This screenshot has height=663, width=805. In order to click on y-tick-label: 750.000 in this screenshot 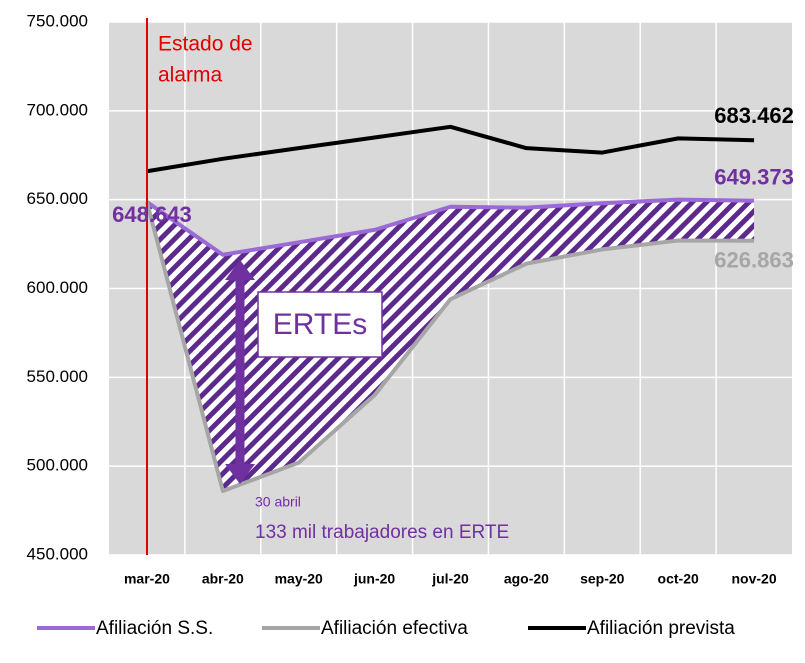, I will do `click(57, 20)`.